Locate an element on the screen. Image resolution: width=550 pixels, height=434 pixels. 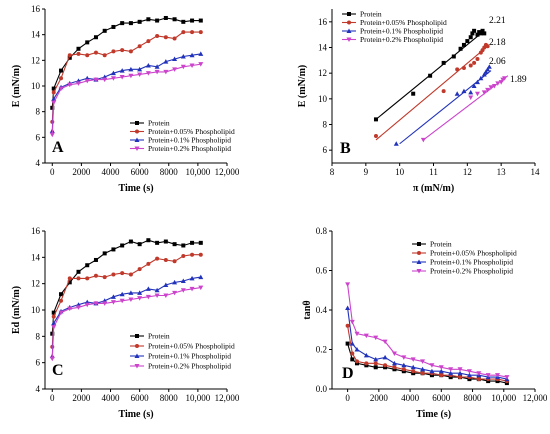
y-tick-label: 14 is located at coordinates (36, 35).